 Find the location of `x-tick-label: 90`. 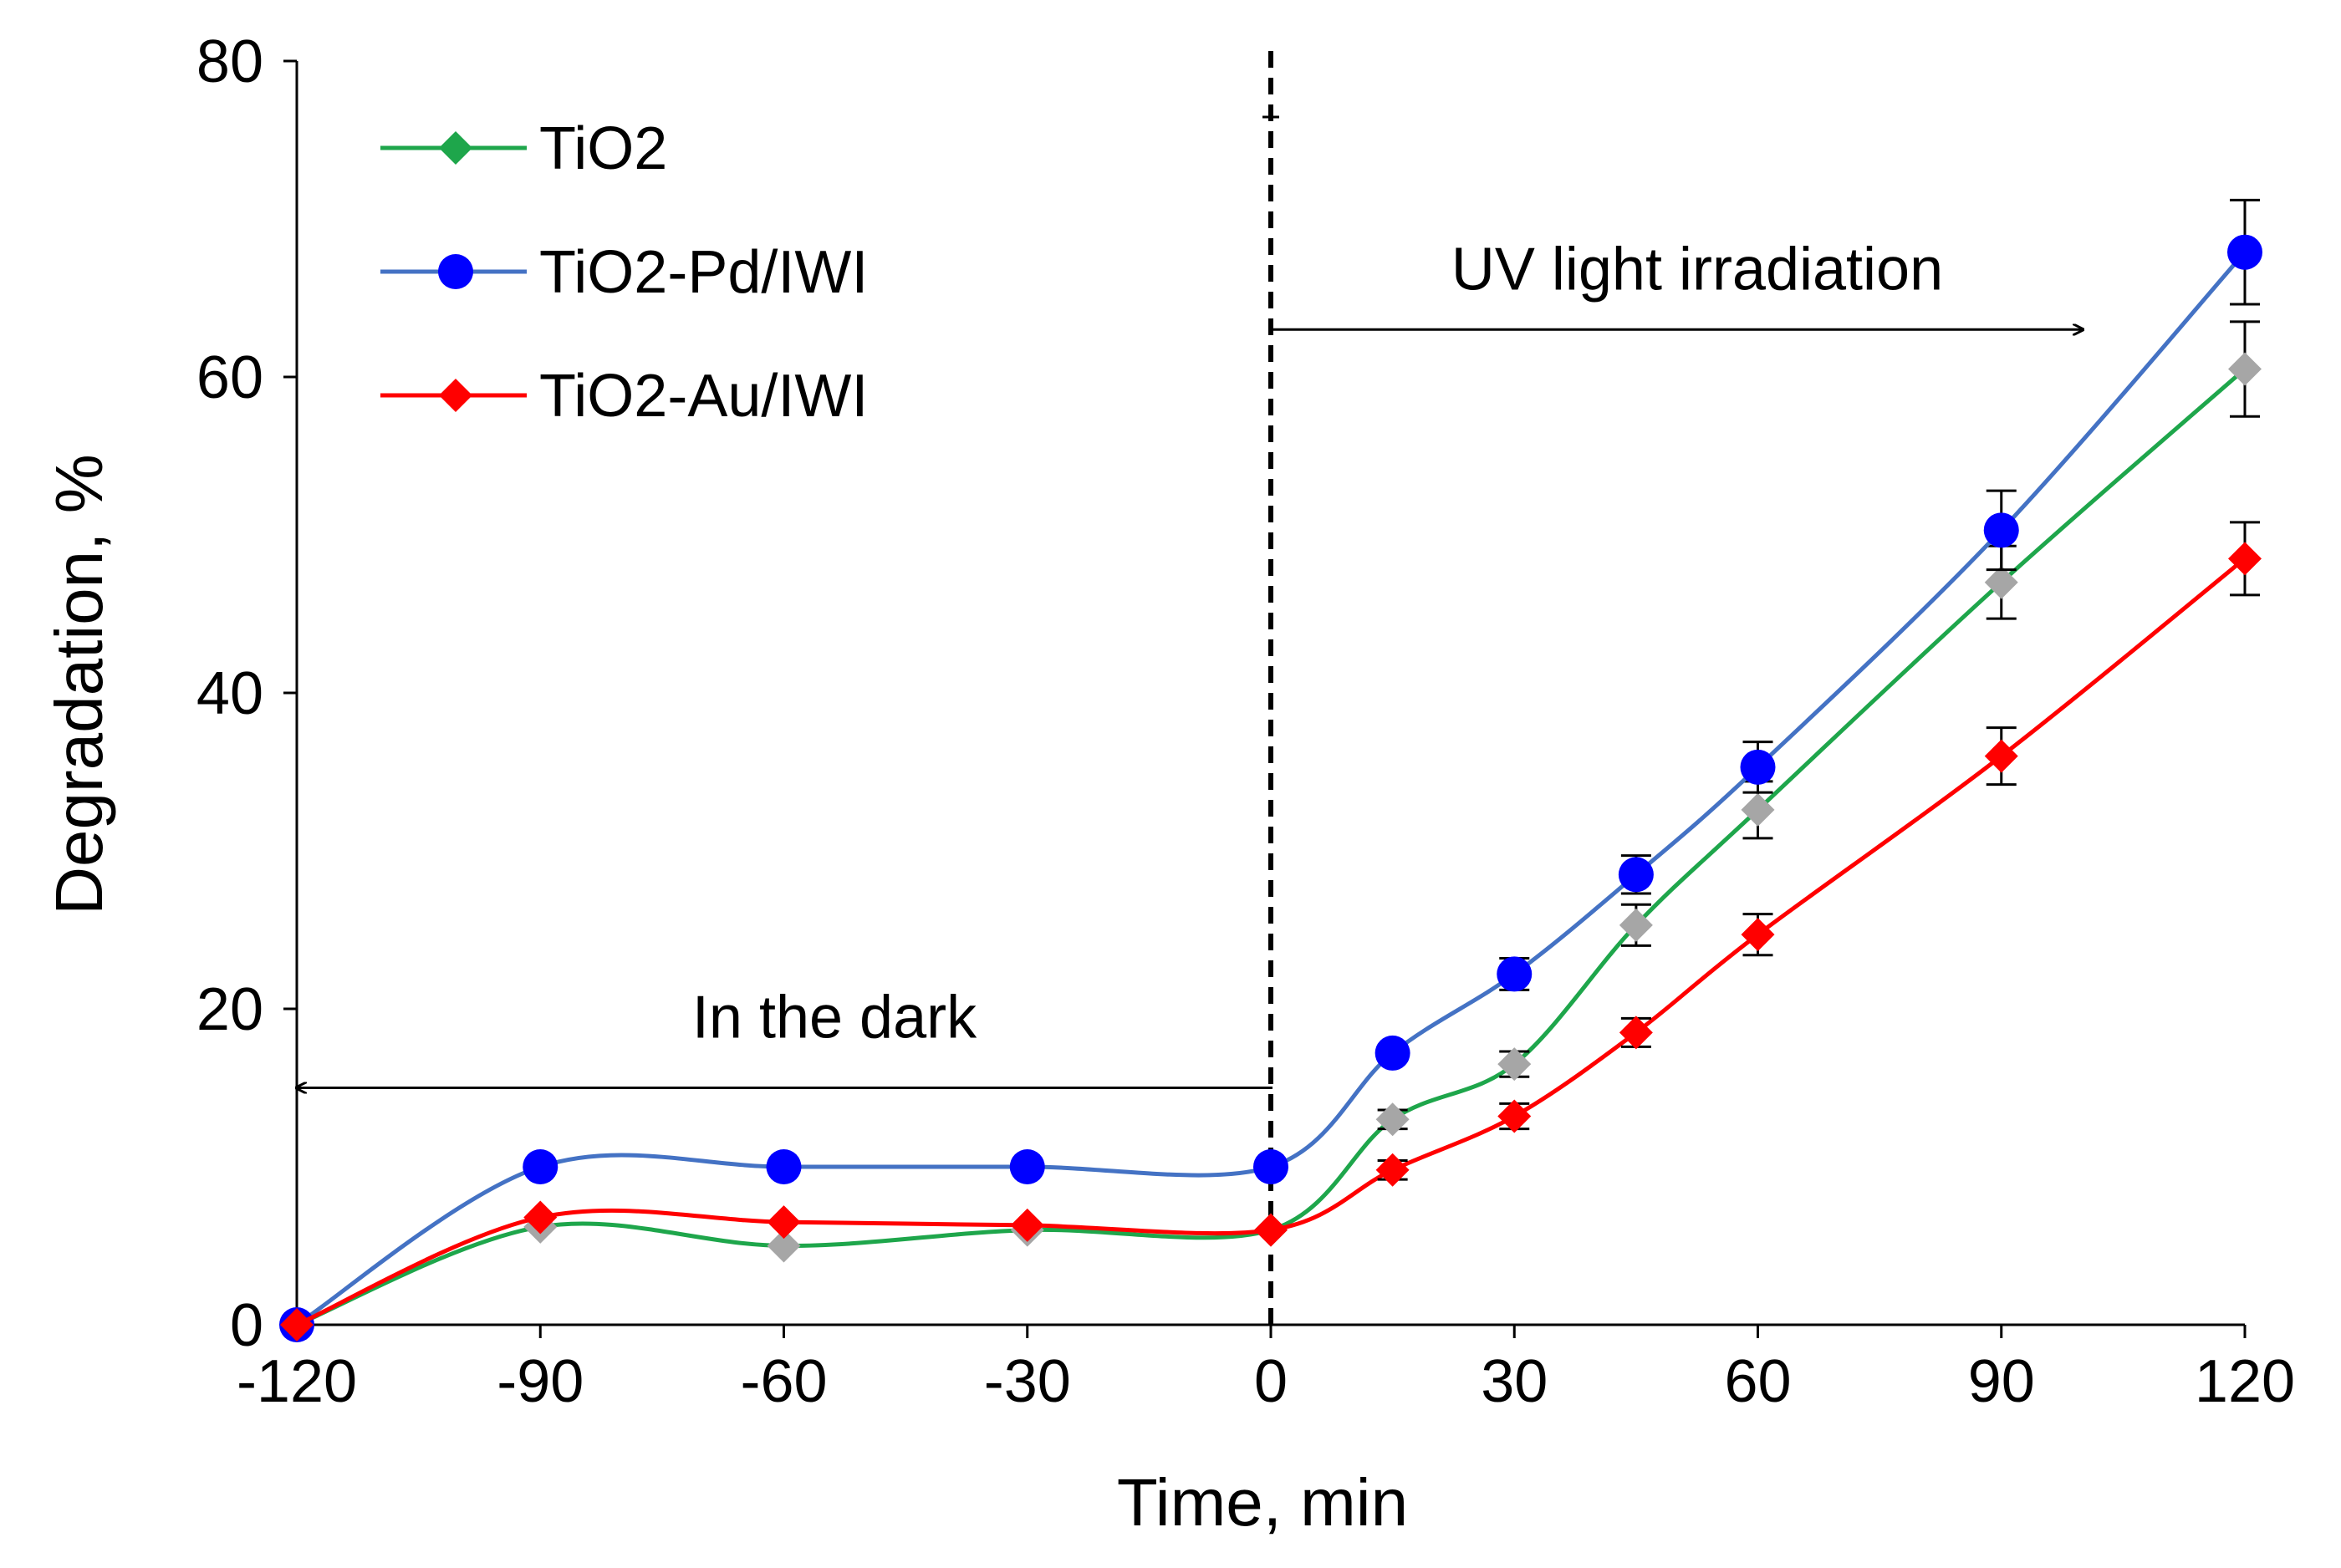

x-tick-label: 90 is located at coordinates (2001, 1381).